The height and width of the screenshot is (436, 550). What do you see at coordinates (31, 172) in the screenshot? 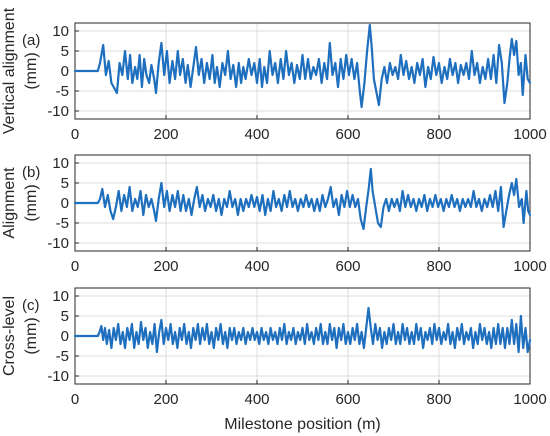
I see `panel-label: (b)` at bounding box center [31, 172].